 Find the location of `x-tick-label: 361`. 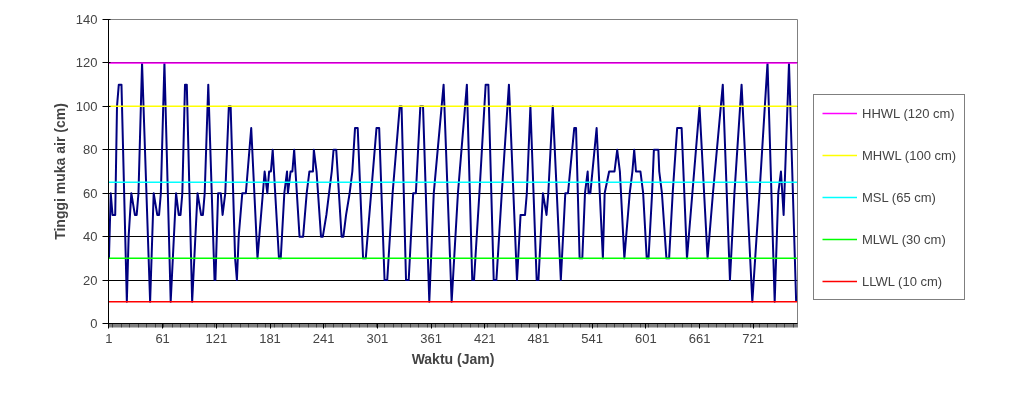

x-tick-label: 361 is located at coordinates (431, 338).